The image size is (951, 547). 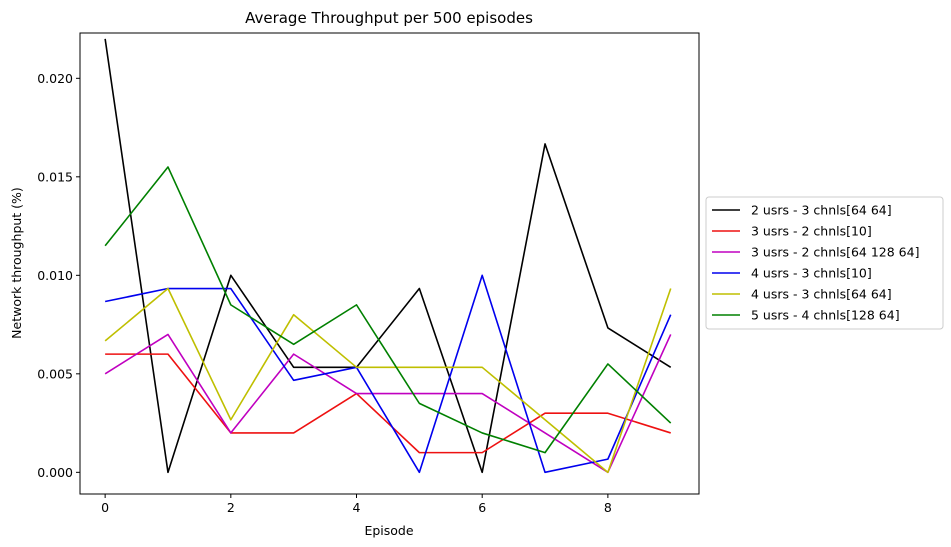 I want to click on y-tick-label: 0.010, so click(x=55, y=275).